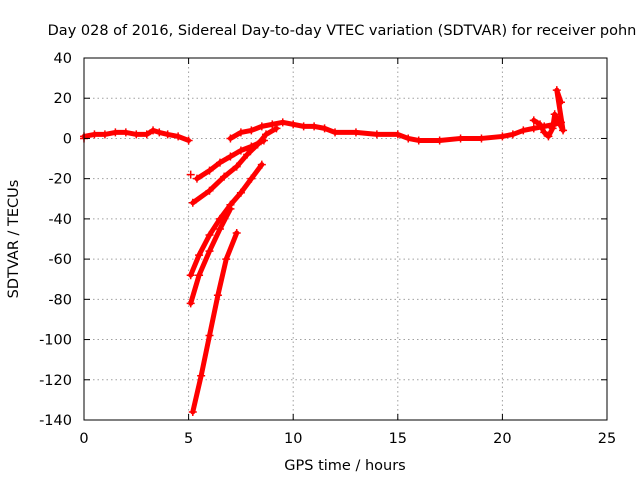  What do you see at coordinates (214, 322) in the screenshot?
I see `series-track-e` at bounding box center [214, 322].